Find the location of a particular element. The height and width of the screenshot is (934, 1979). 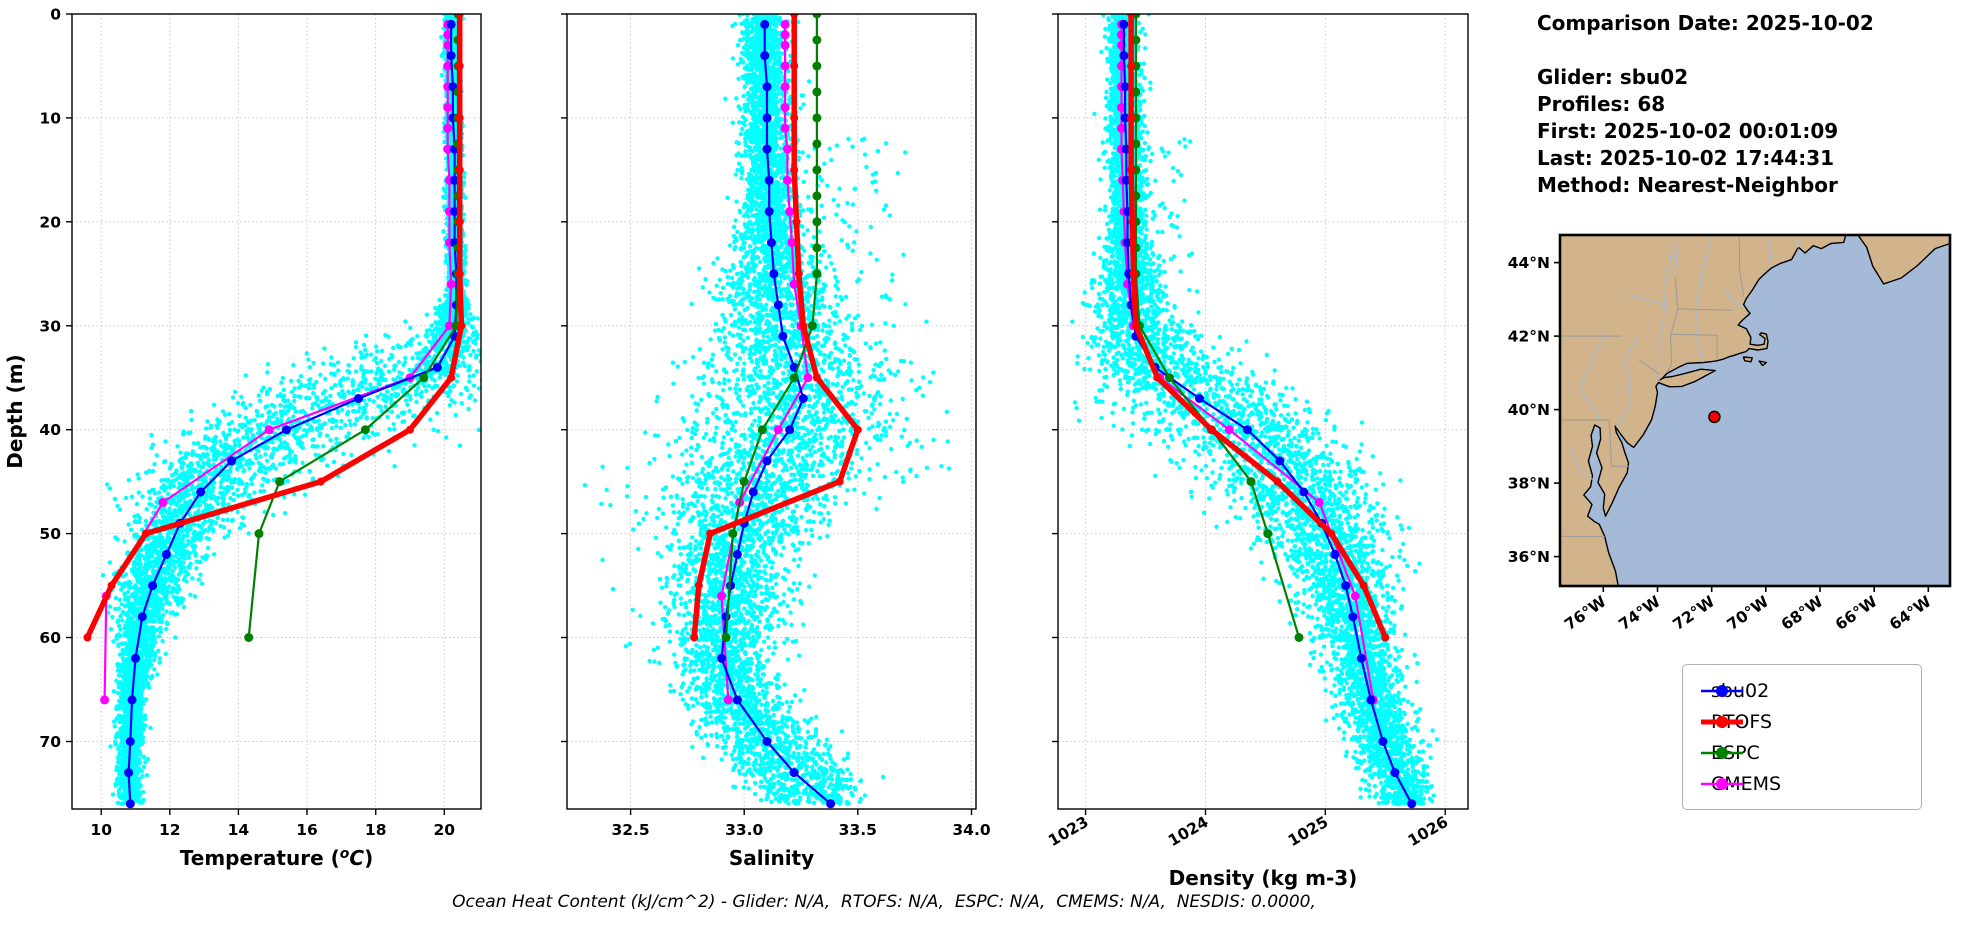

info-line: Method: Nearest-Neighbor is located at coordinates (1687, 185).